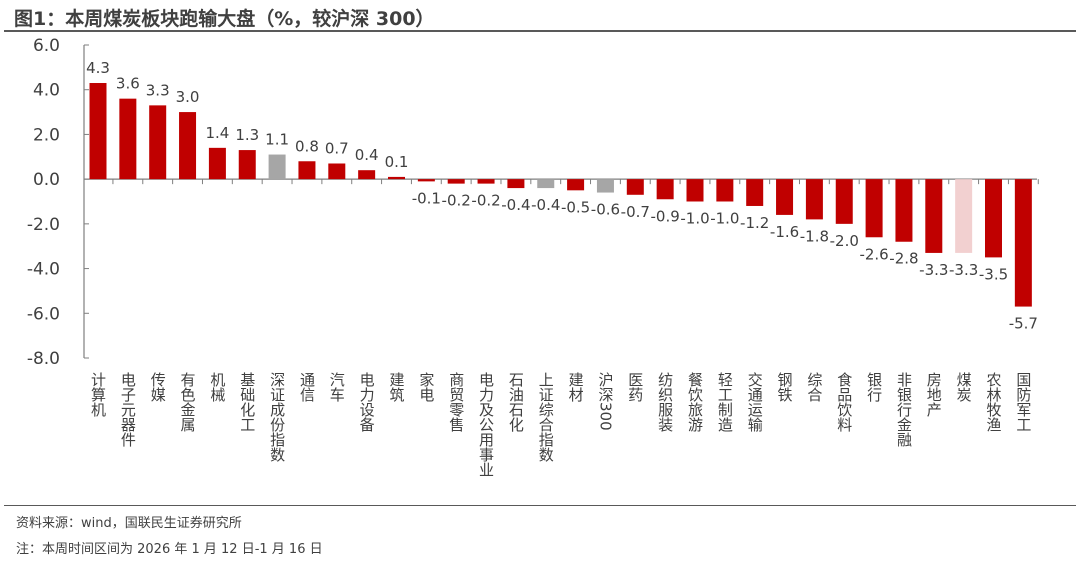 The height and width of the screenshot is (561, 1080). I want to click on source-note: 资料来源：wind，国联民生证券研究所, so click(129, 523).